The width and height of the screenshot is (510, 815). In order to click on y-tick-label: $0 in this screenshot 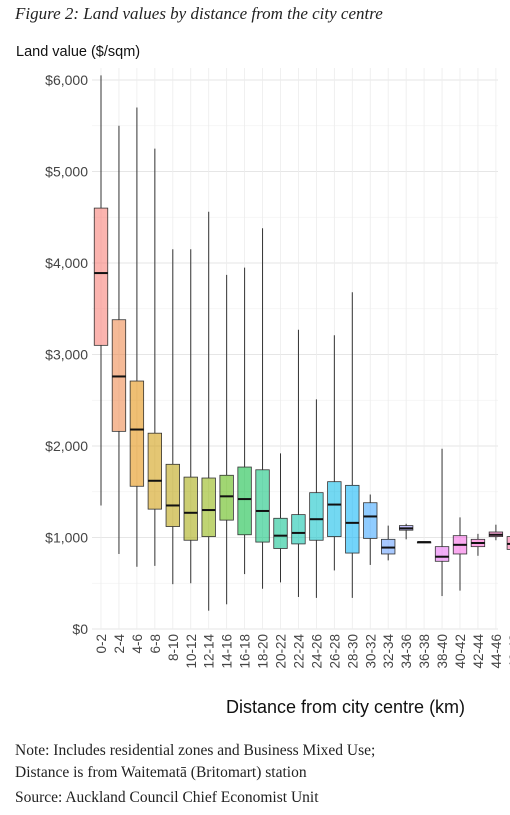, I will do `click(80, 629)`.